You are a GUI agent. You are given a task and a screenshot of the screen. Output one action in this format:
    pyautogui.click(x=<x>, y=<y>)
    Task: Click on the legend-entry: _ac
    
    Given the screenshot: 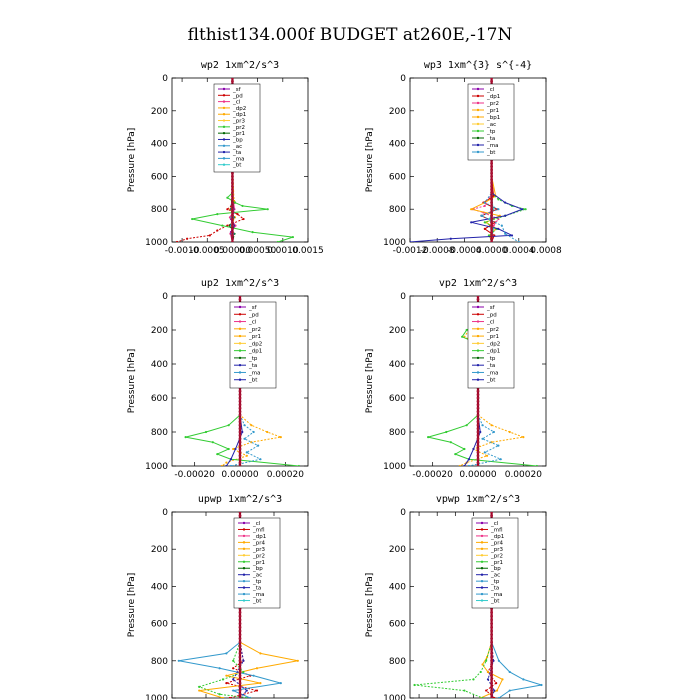 What is the action you would take?
    pyautogui.click(x=495, y=576)
    